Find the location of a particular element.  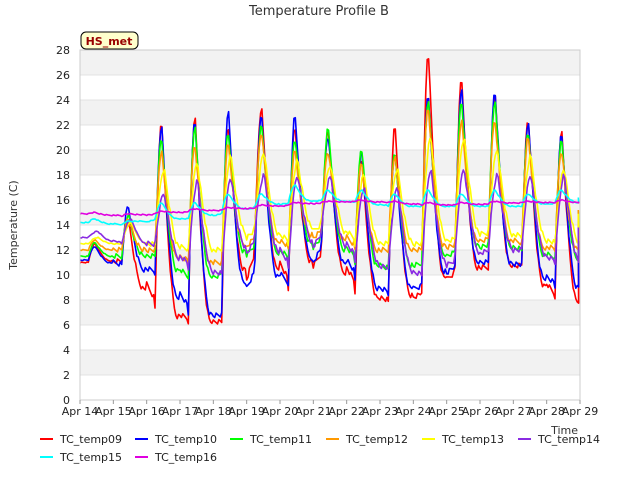

legend-label: TC_temp15 is located at coordinates (90, 457).